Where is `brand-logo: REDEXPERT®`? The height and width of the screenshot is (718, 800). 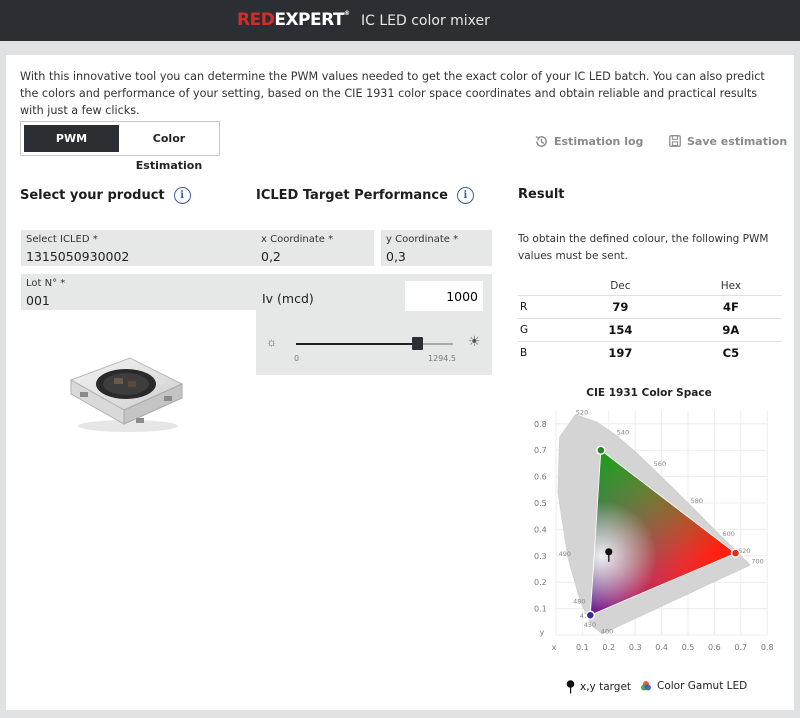 brand-logo: REDEXPERT® is located at coordinates (293, 20).